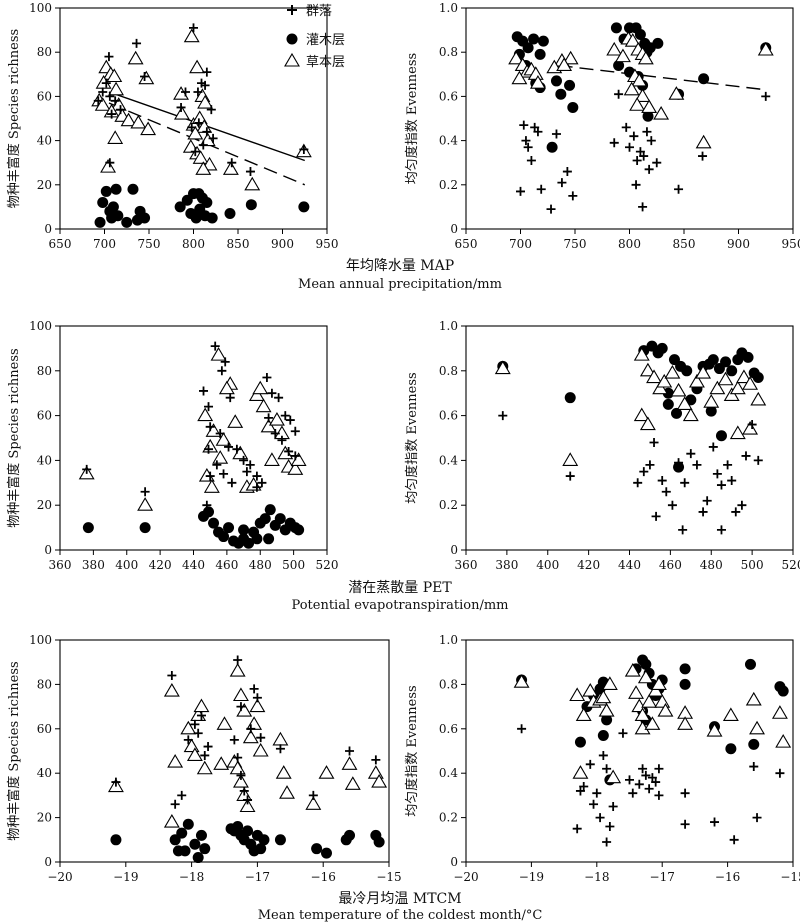 This screenshot has width=800, height=923. I want to click on plot-frame, so click(224, 751).